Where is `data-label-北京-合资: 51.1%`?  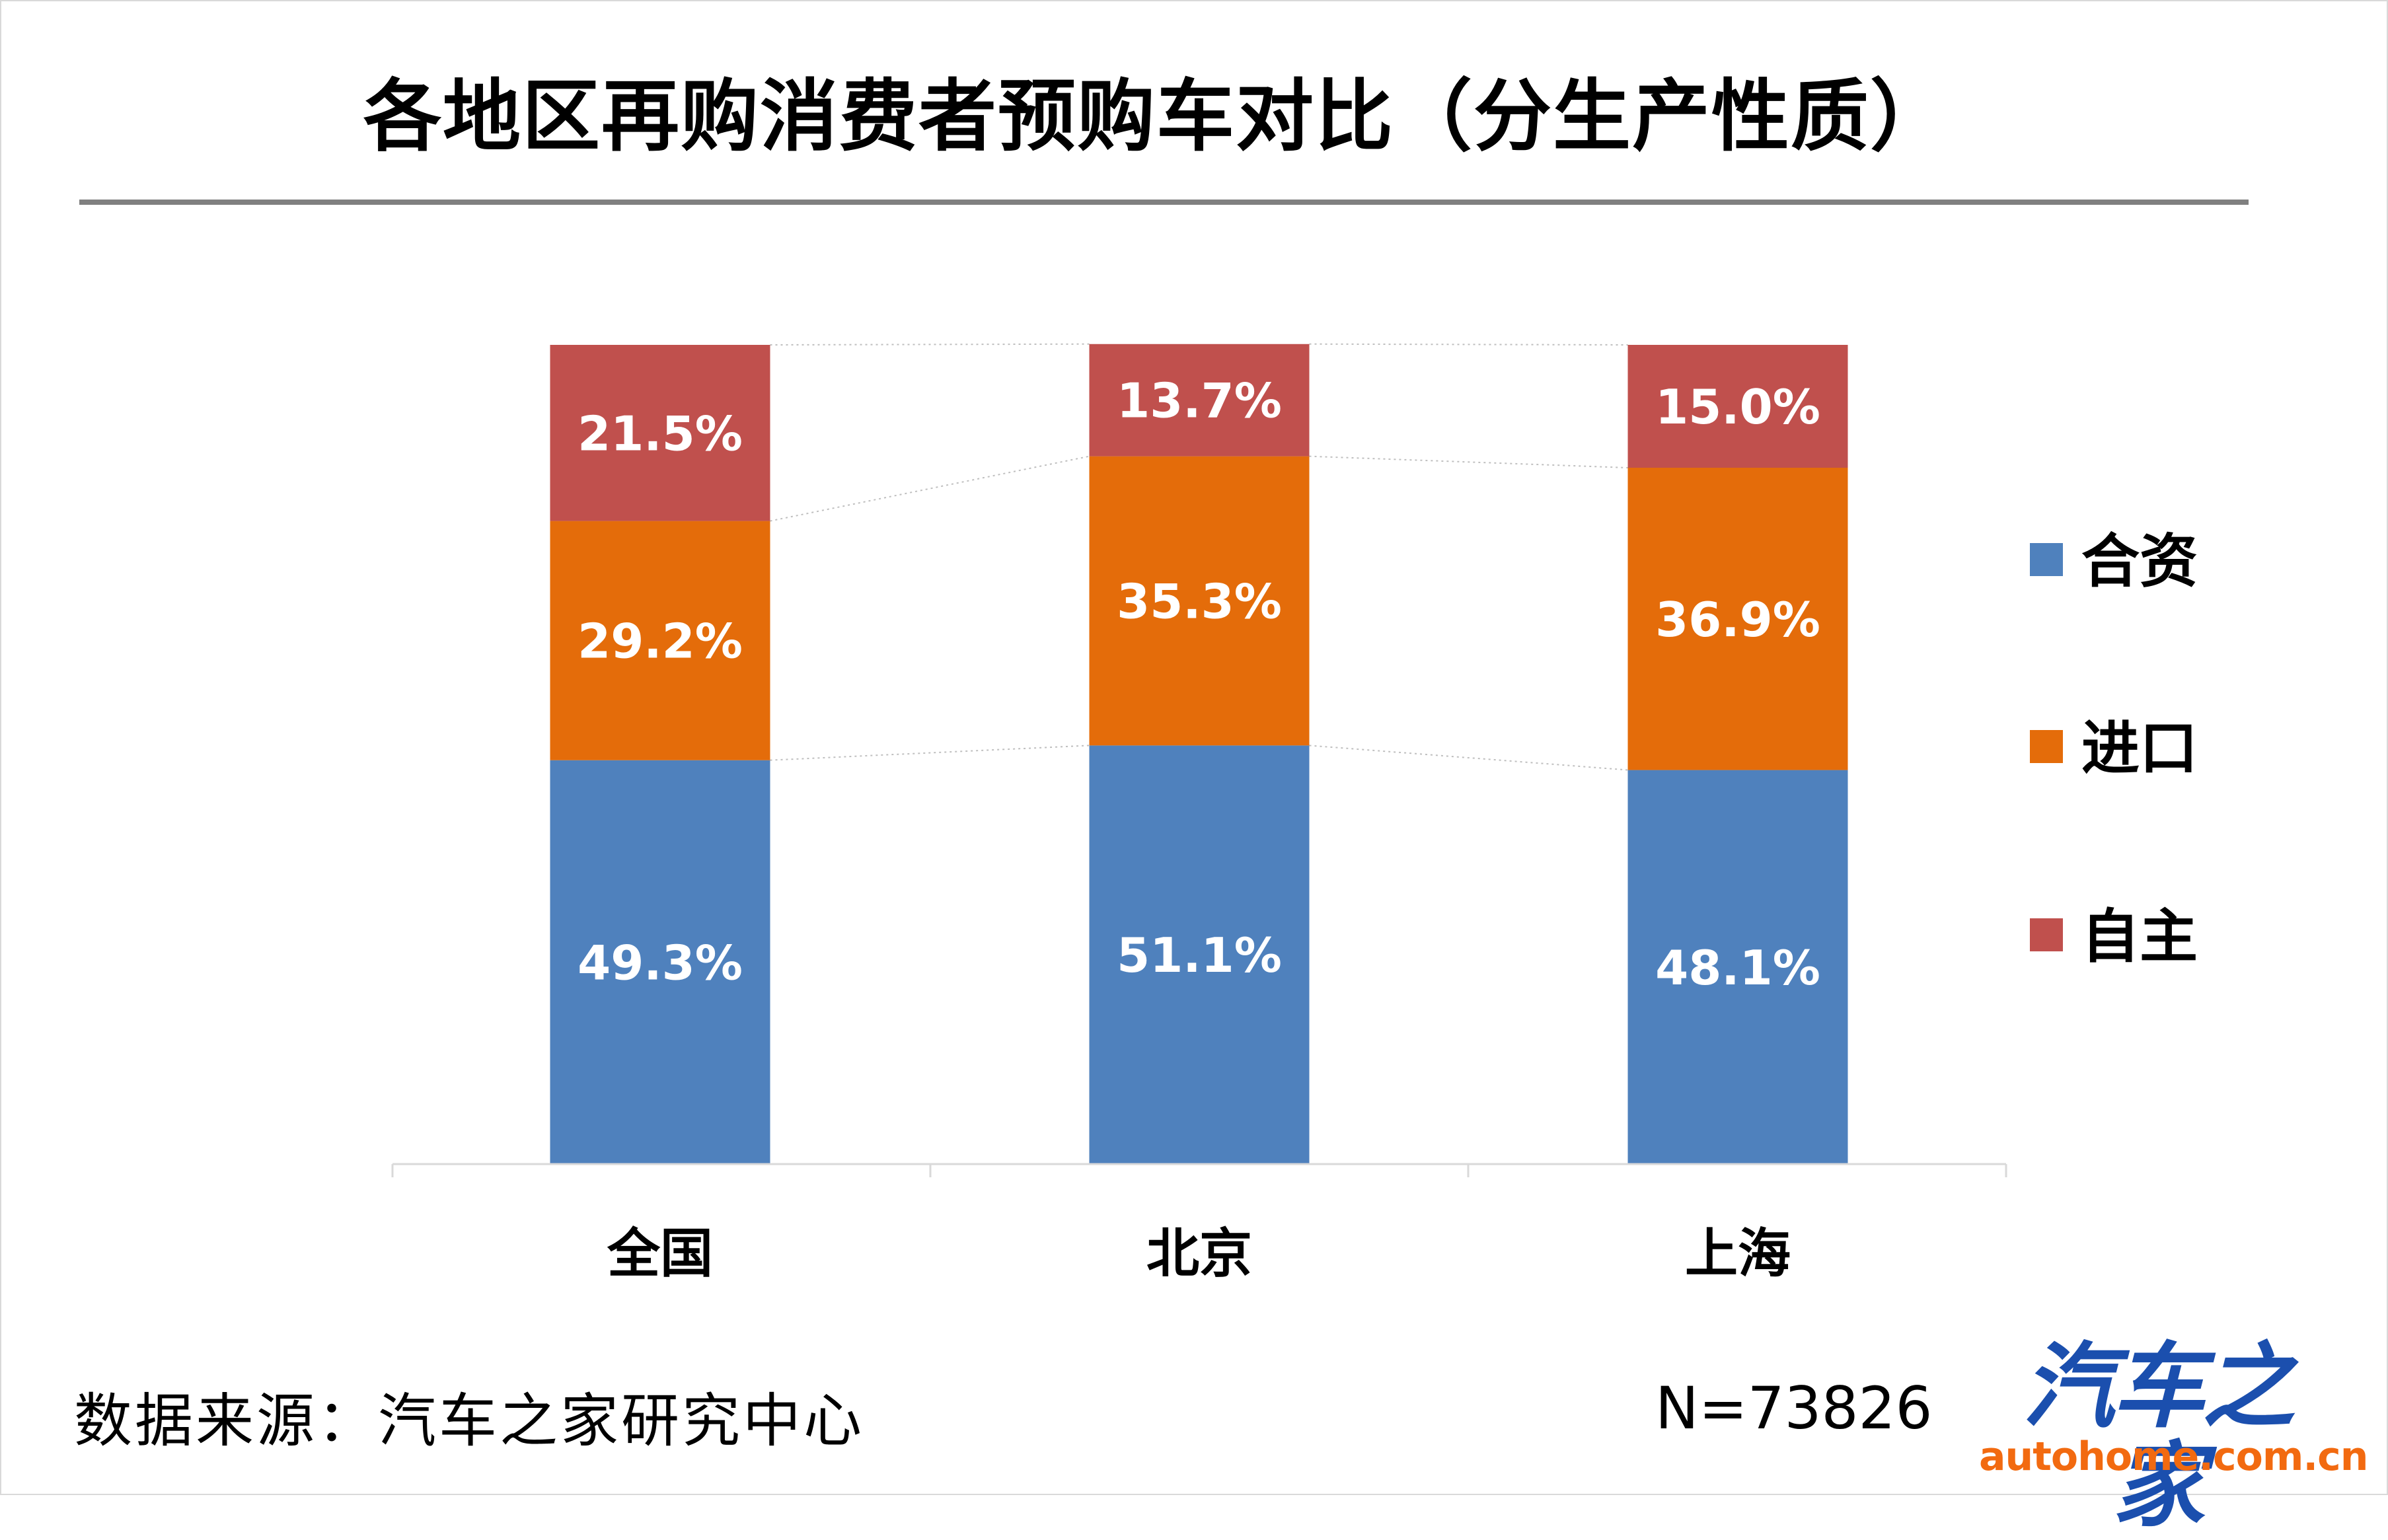
data-label-北京-合资: 51.1% is located at coordinates (1199, 955).